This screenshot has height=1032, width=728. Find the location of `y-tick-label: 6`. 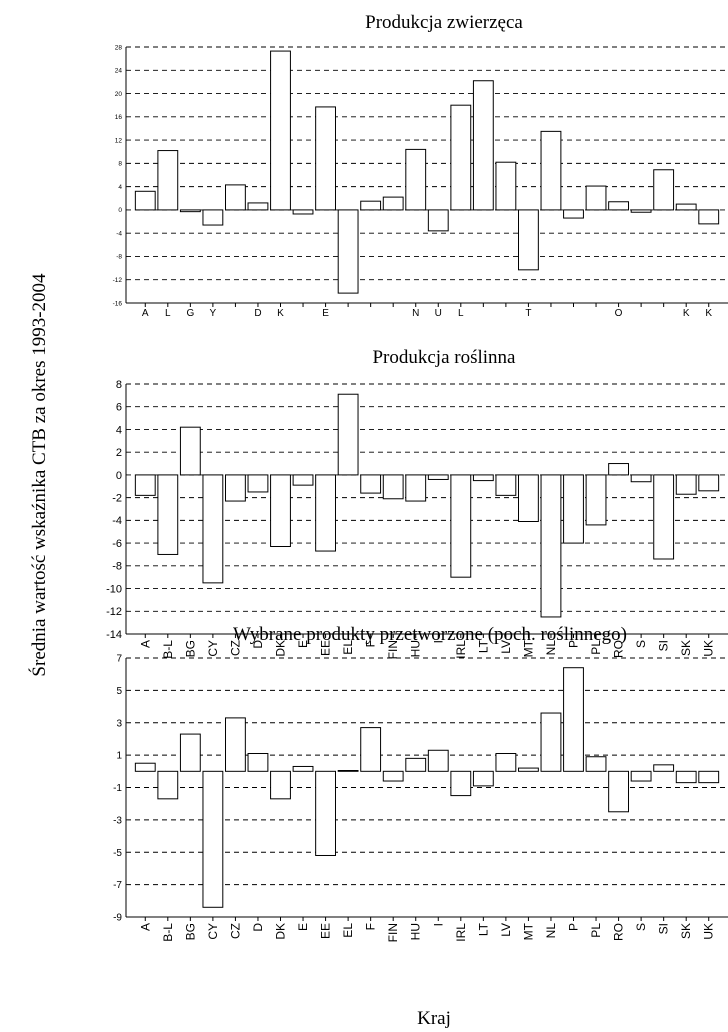

y-tick-label: 6 is located at coordinates (119, 408).